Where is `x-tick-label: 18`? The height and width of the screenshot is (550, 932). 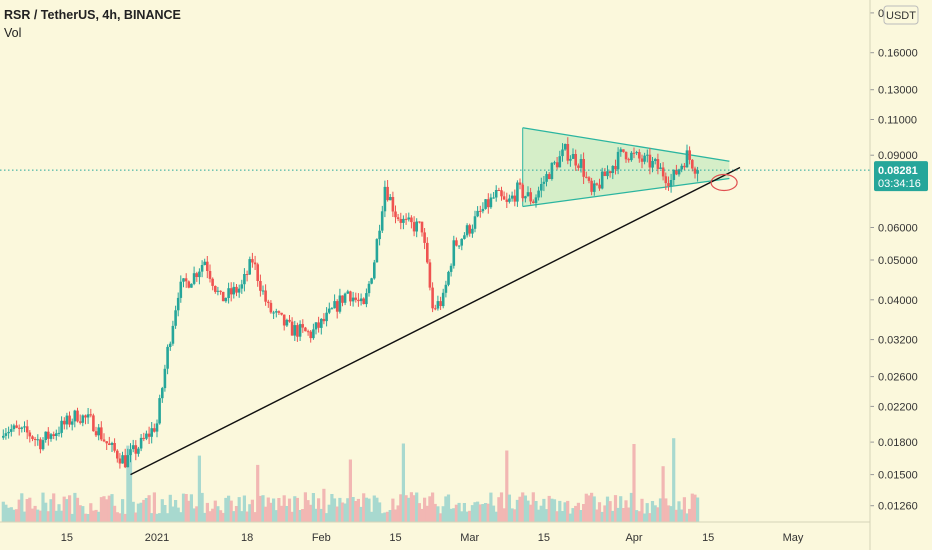
x-tick-label: 18 is located at coordinates (247, 538).